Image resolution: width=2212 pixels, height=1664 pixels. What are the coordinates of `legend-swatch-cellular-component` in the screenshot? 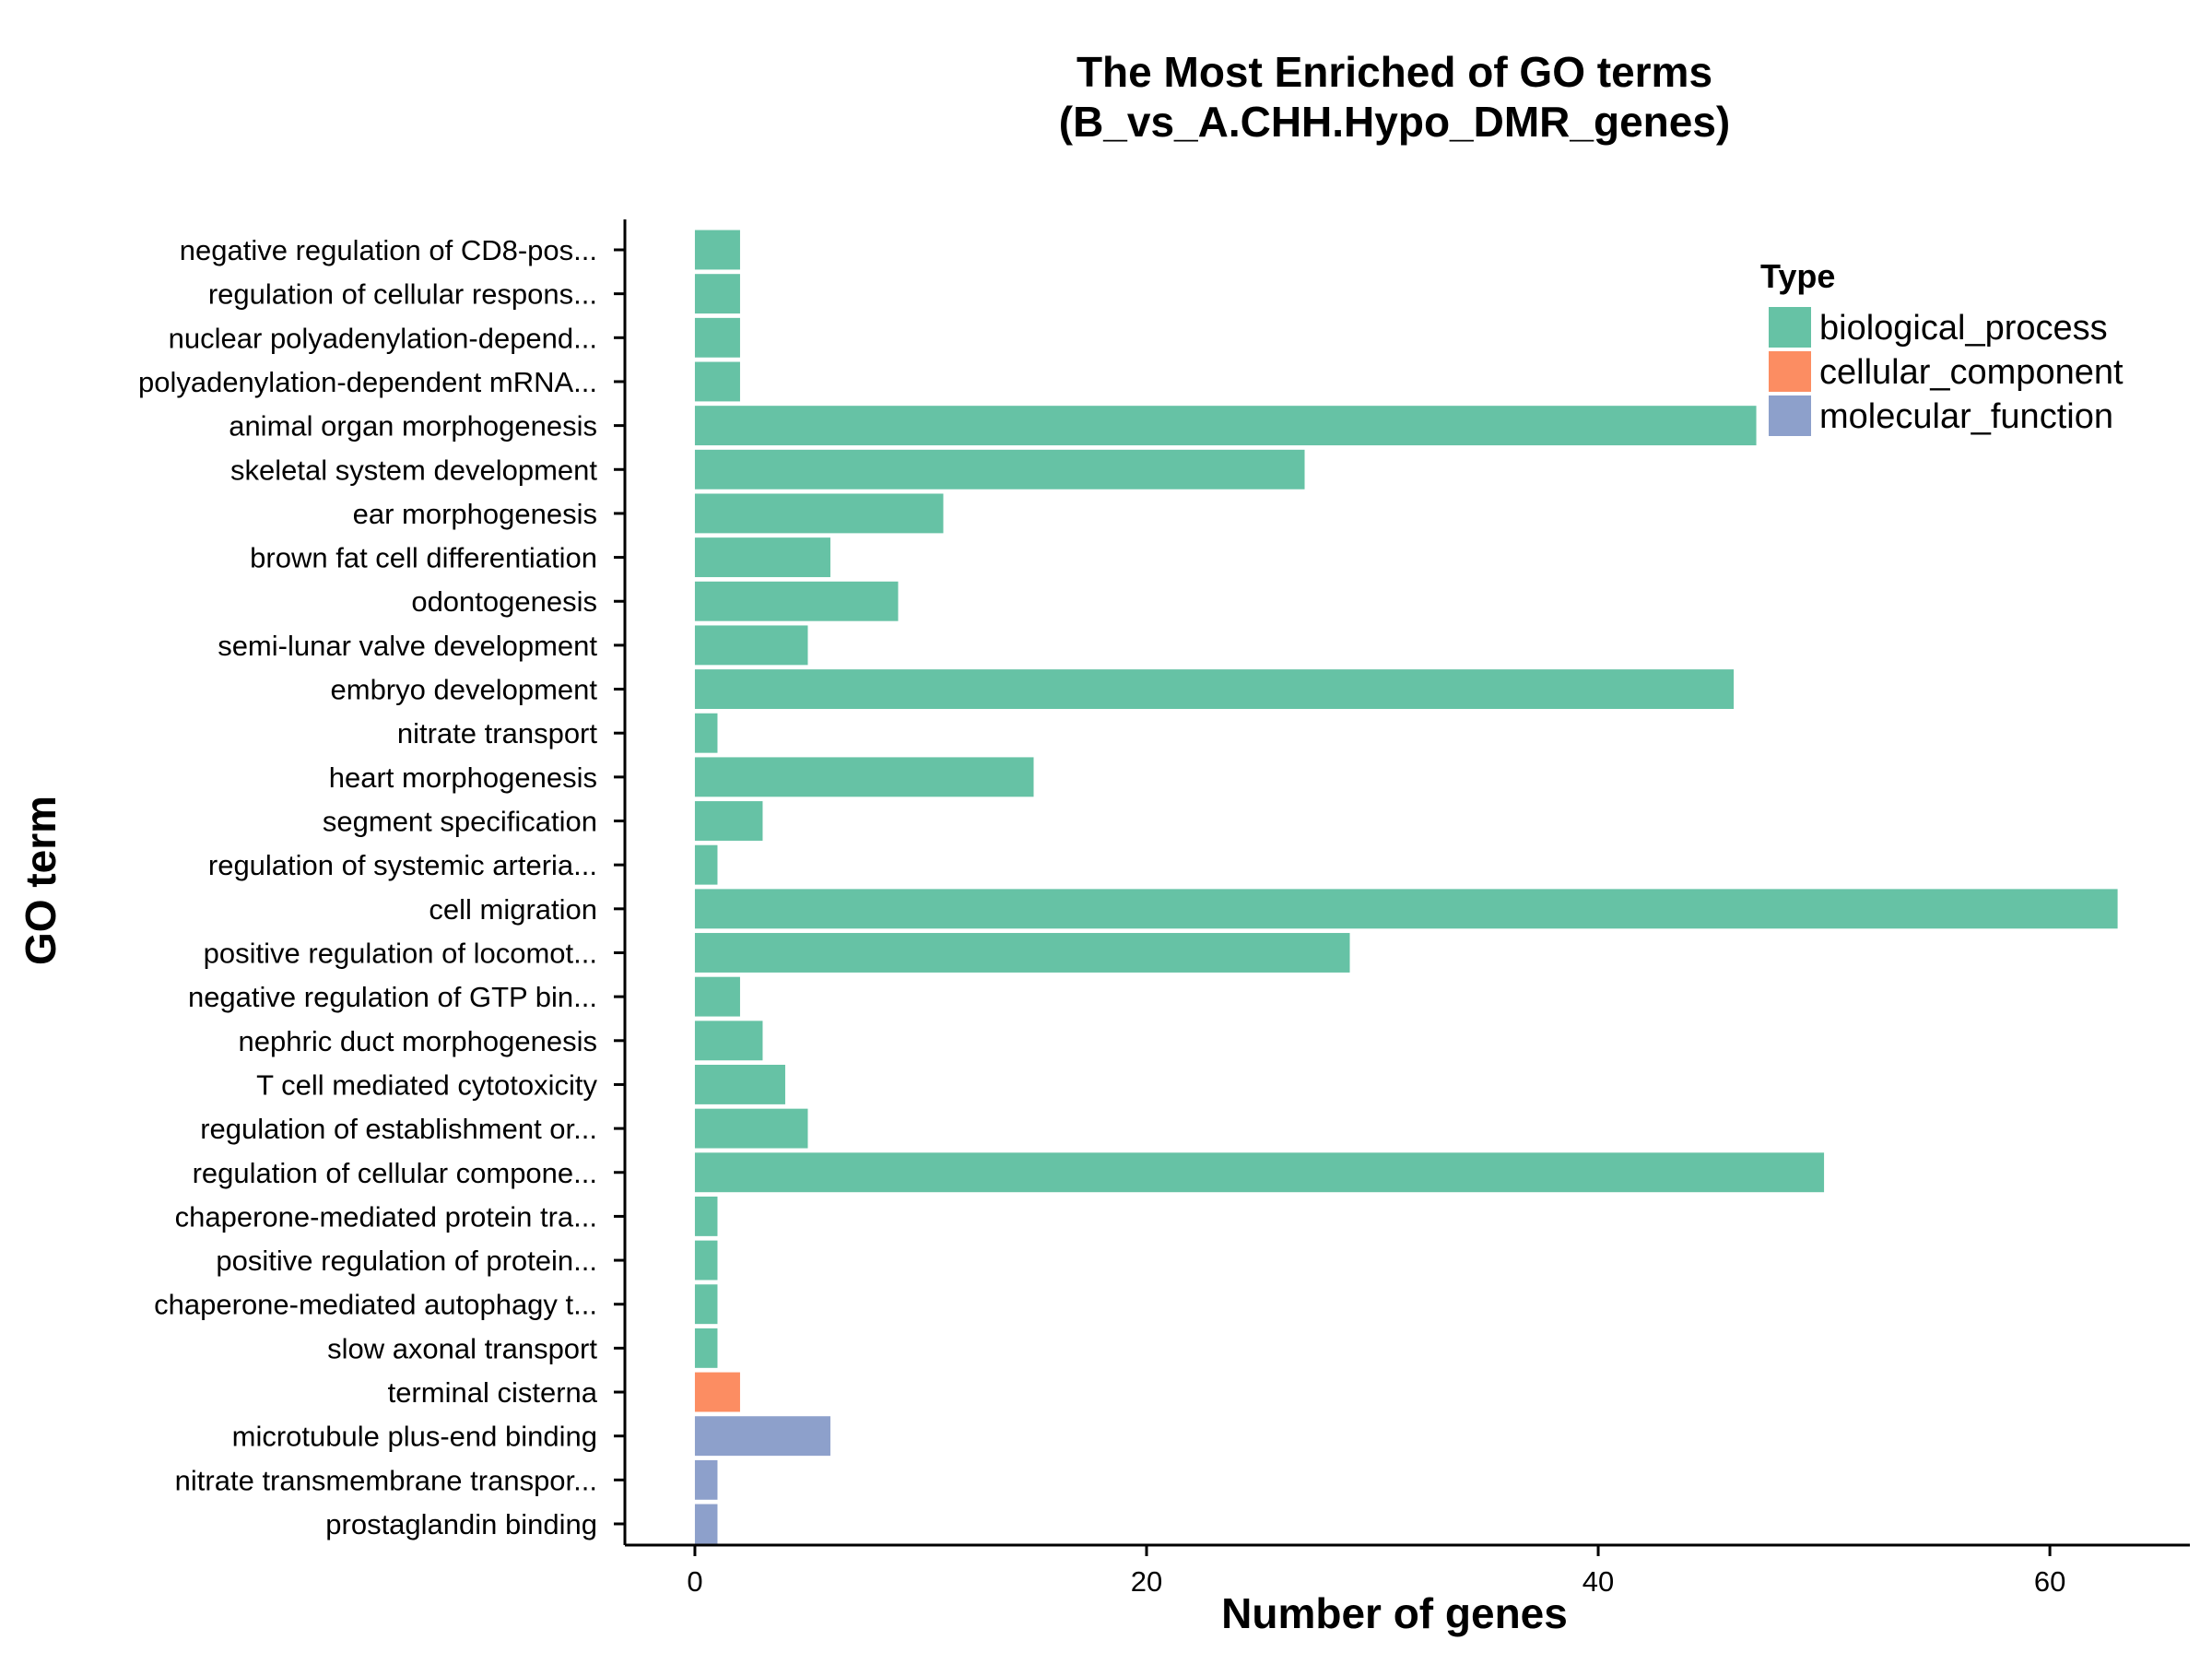 It's located at (1790, 371).